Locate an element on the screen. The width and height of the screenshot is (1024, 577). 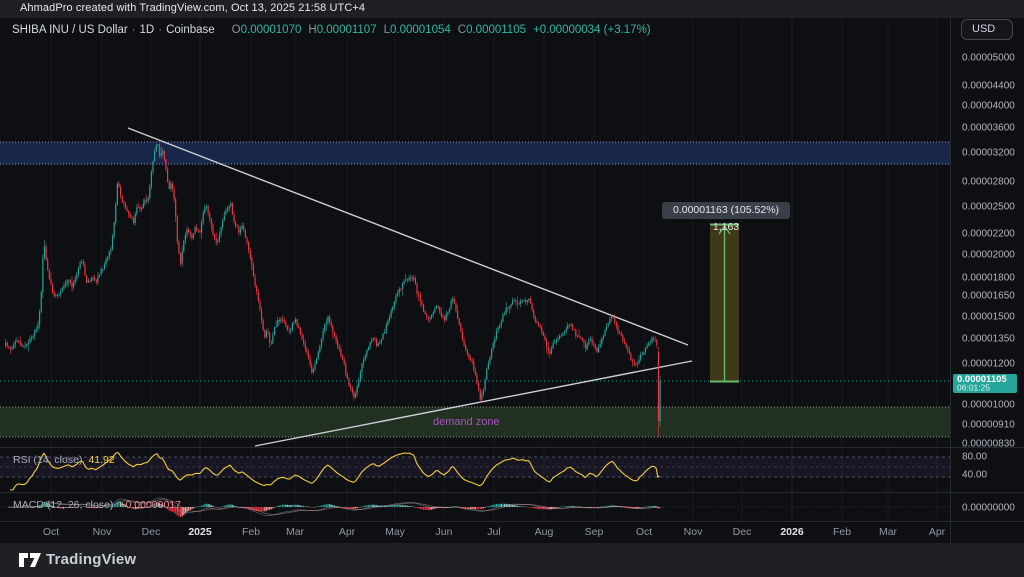
svg-text: 06:01:25 is located at coordinates (973, 388).